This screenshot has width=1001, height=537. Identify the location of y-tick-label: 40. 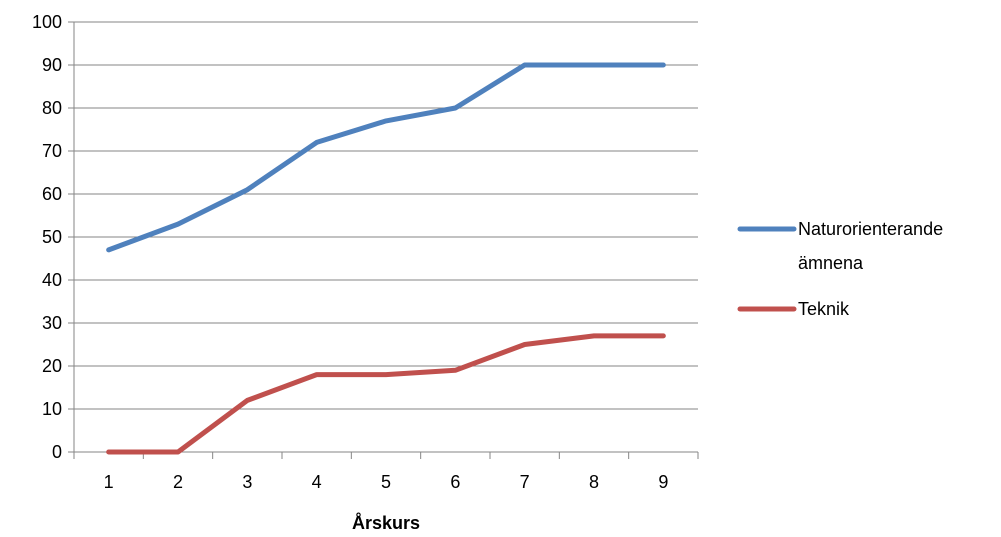
(52, 280).